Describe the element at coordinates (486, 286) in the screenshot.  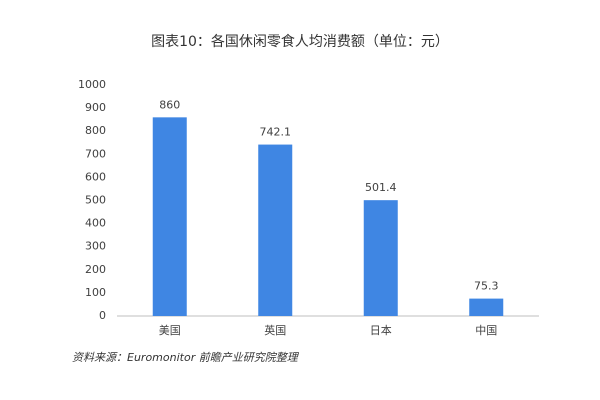
I see `value-label: 75.3` at that location.